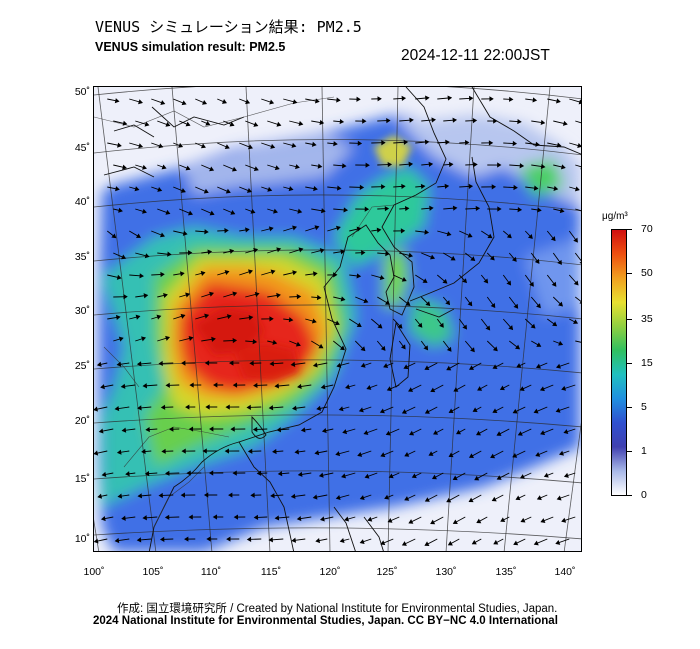 The image size is (700, 649). What do you see at coordinates (475, 55) in the screenshot?
I see `timestamp: 2024-12-11 22:00JST` at bounding box center [475, 55].